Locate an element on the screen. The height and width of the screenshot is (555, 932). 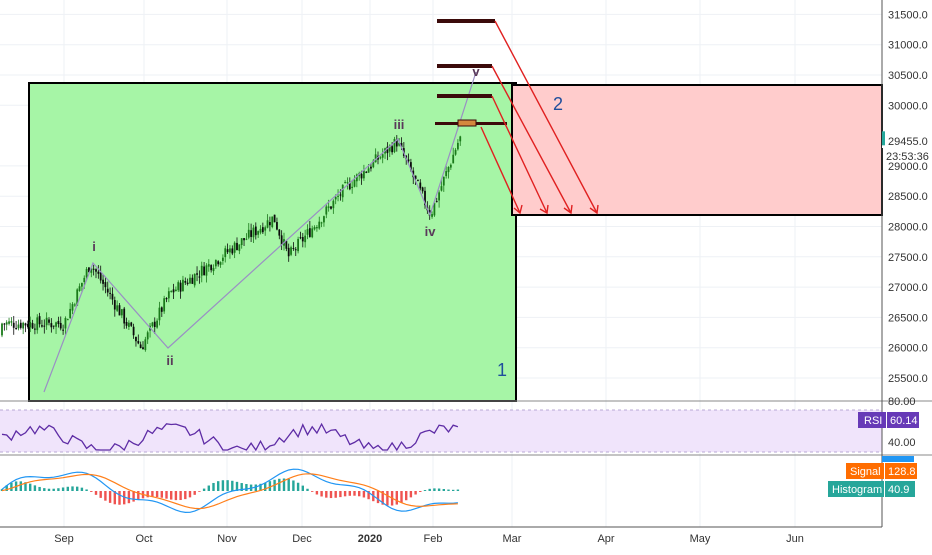
histogram-value: 40.9 is located at coordinates (898, 490).